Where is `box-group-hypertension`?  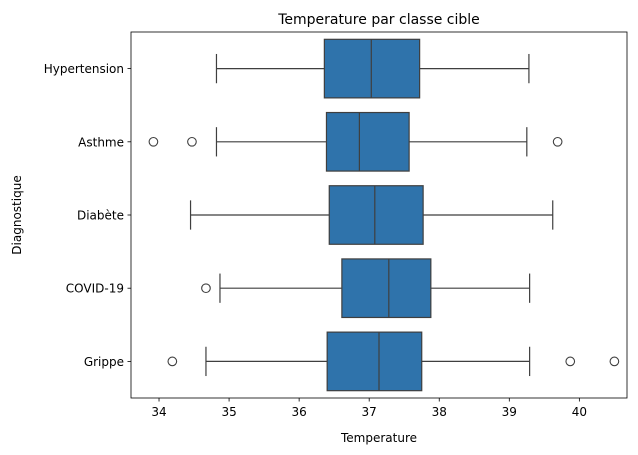
box-group-hypertension is located at coordinates (372, 68).